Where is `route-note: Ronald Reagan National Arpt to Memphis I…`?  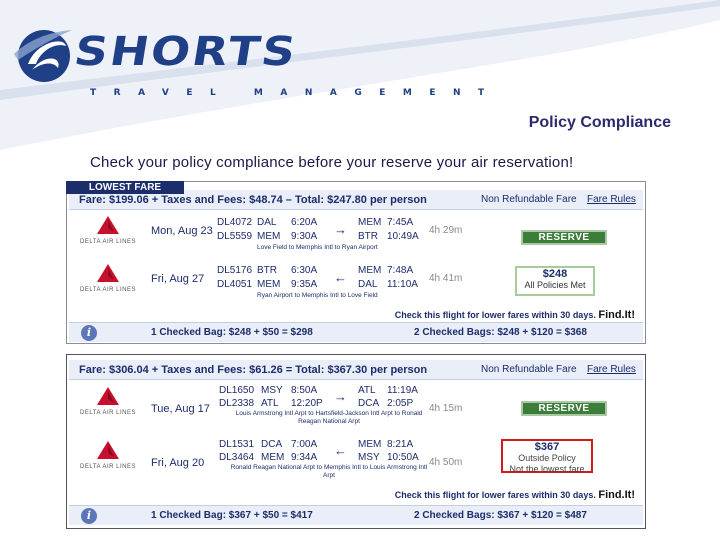 route-note: Ronald Reagan National Arpt to Memphis I… is located at coordinates (329, 471).